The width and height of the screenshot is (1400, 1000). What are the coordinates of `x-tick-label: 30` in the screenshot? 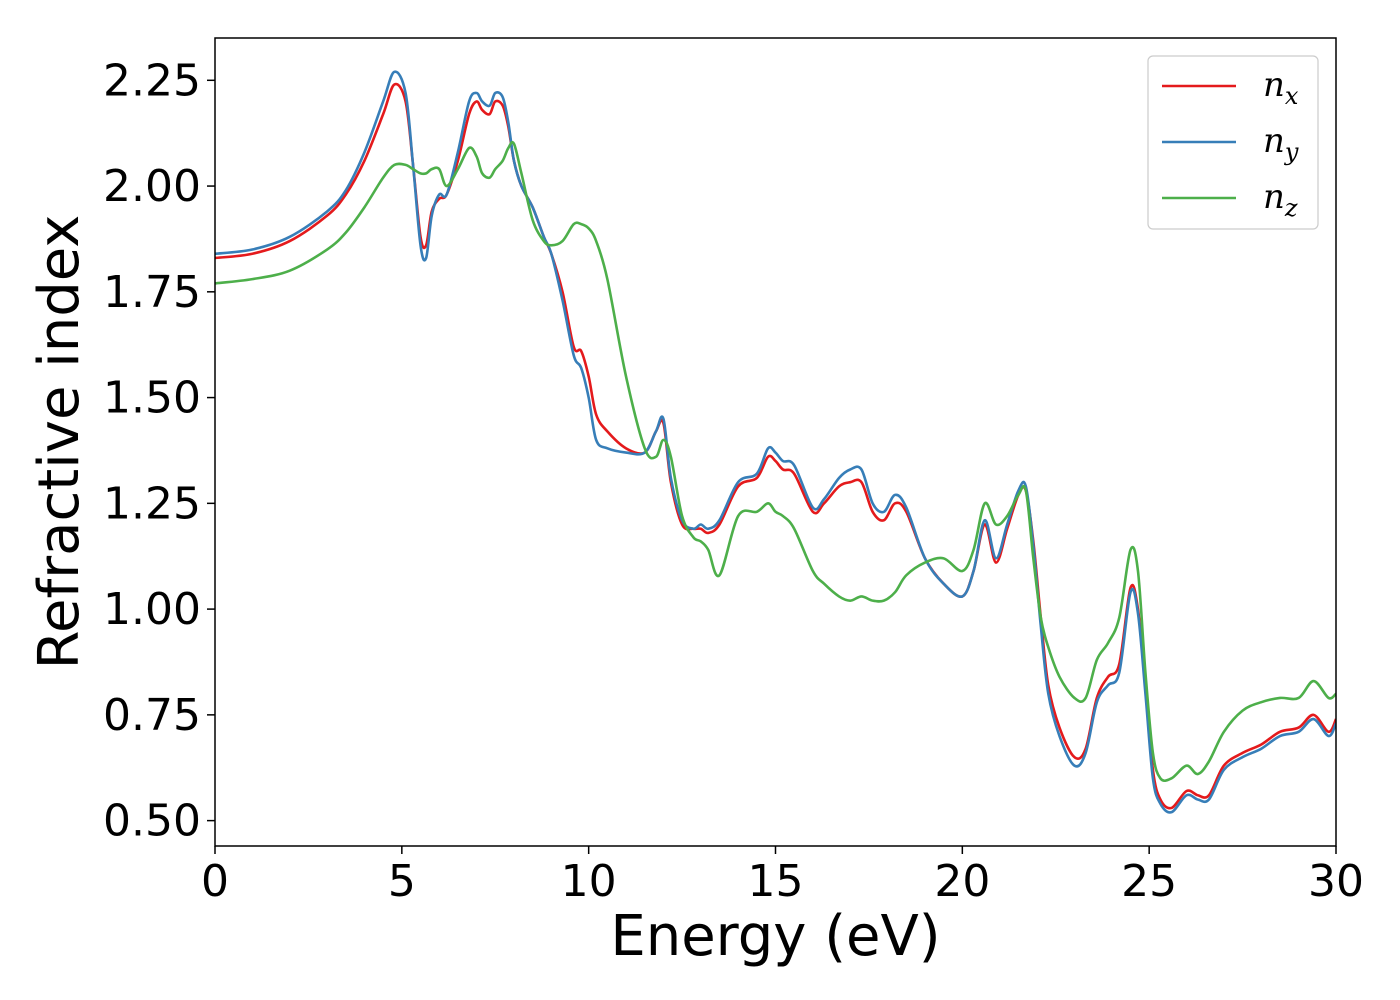 It's located at (1336, 881).